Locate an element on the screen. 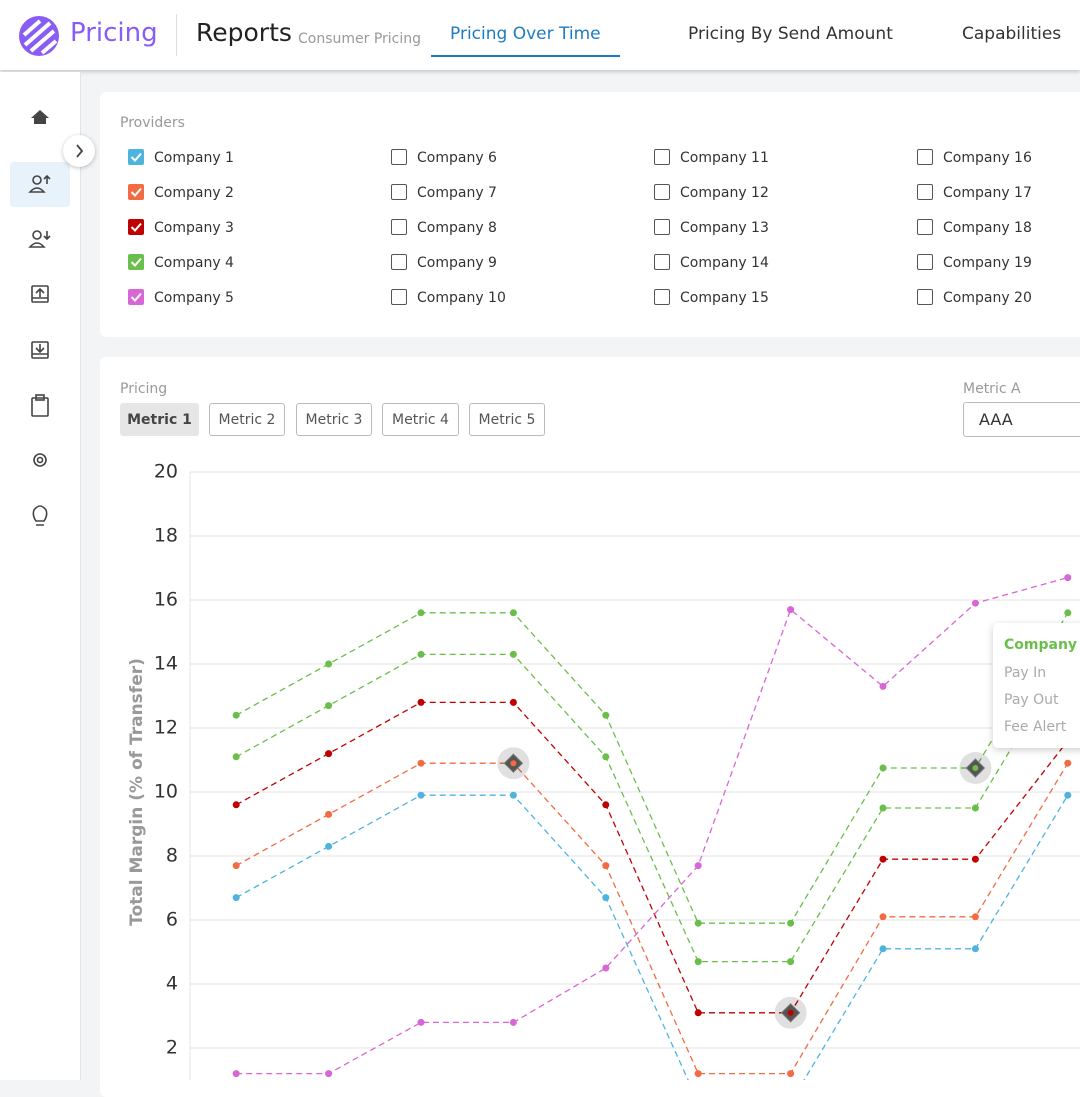  sidebar-icons is located at coordinates (40, 318).